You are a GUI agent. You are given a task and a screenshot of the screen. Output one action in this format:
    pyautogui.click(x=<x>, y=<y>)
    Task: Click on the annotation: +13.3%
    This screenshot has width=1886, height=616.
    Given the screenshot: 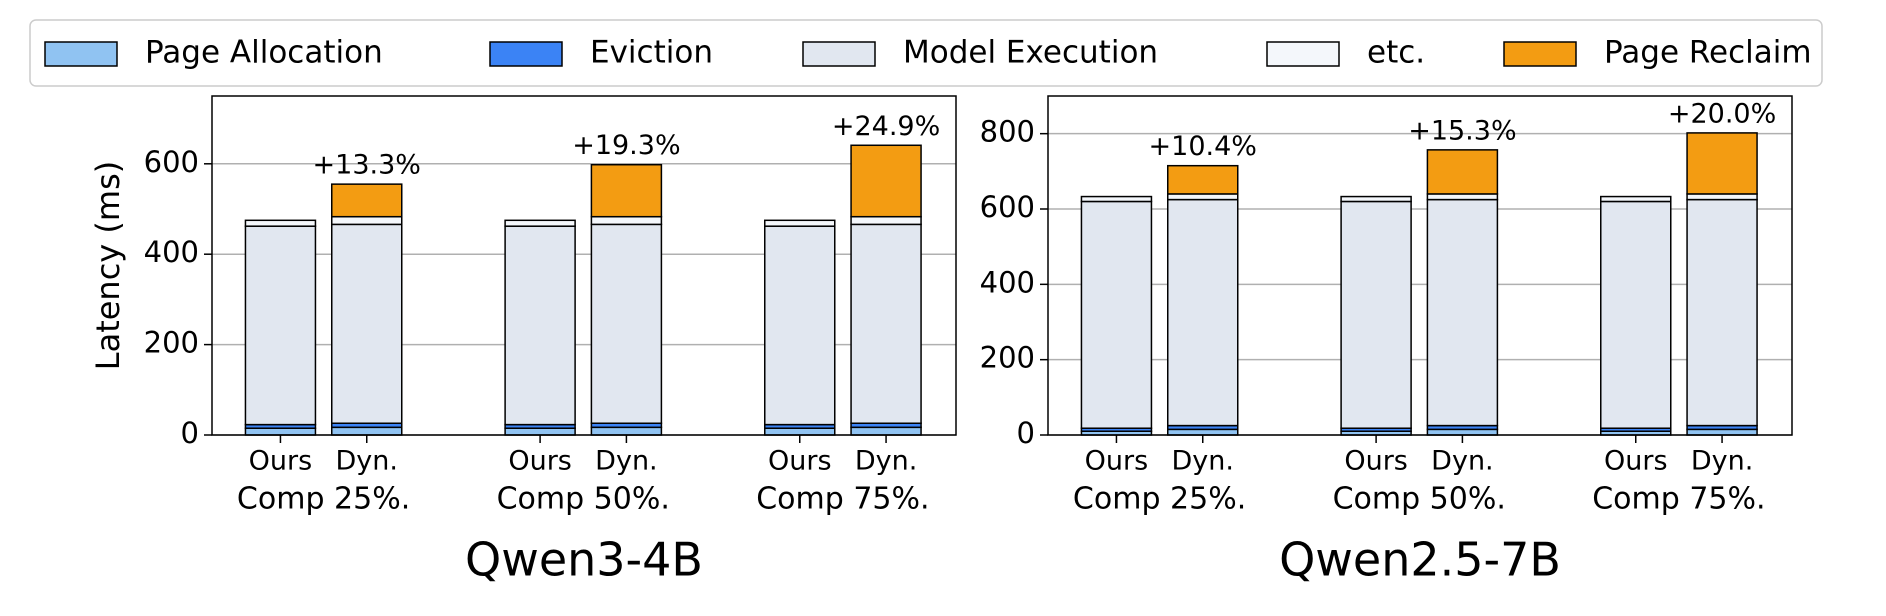 What is the action you would take?
    pyautogui.click(x=367, y=165)
    